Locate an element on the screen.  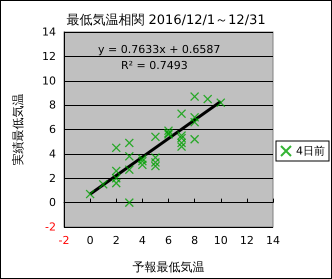
y-tick-label: 8 is located at coordinates (52, 105).